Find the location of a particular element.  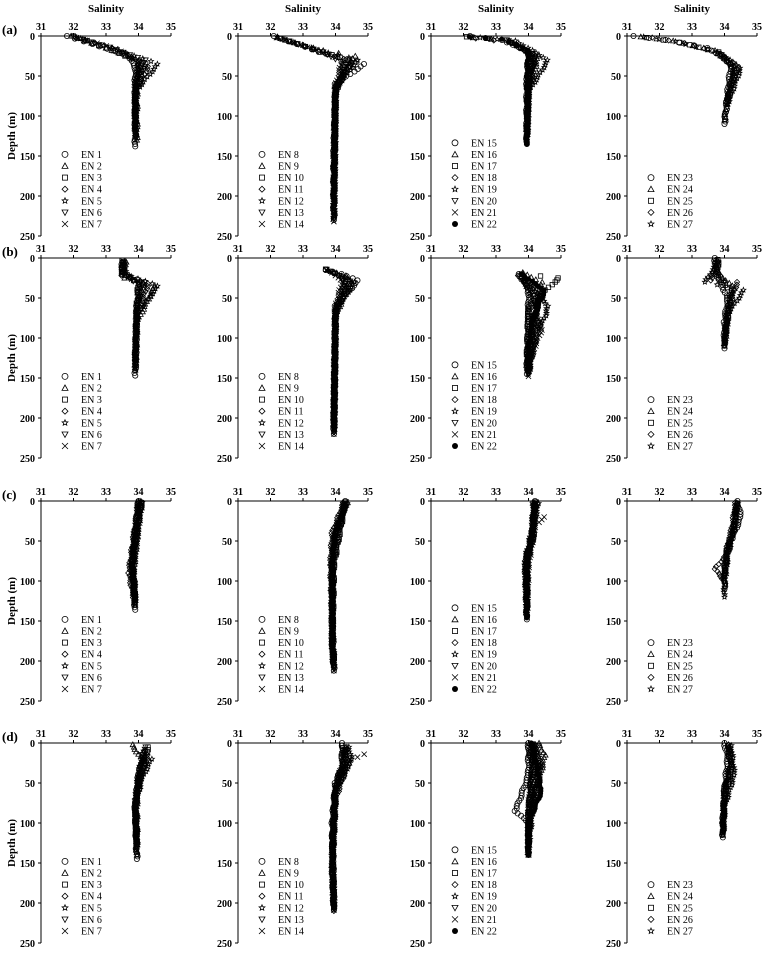

column-title-salinity: Salinity is located at coordinates (303, 9).